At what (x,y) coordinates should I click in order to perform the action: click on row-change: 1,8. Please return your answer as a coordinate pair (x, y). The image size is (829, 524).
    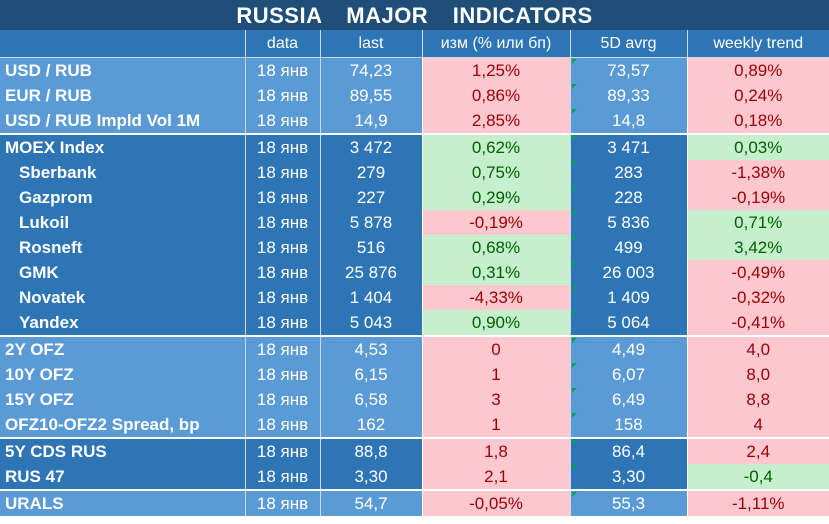
    Looking at the image, I should click on (495, 450).